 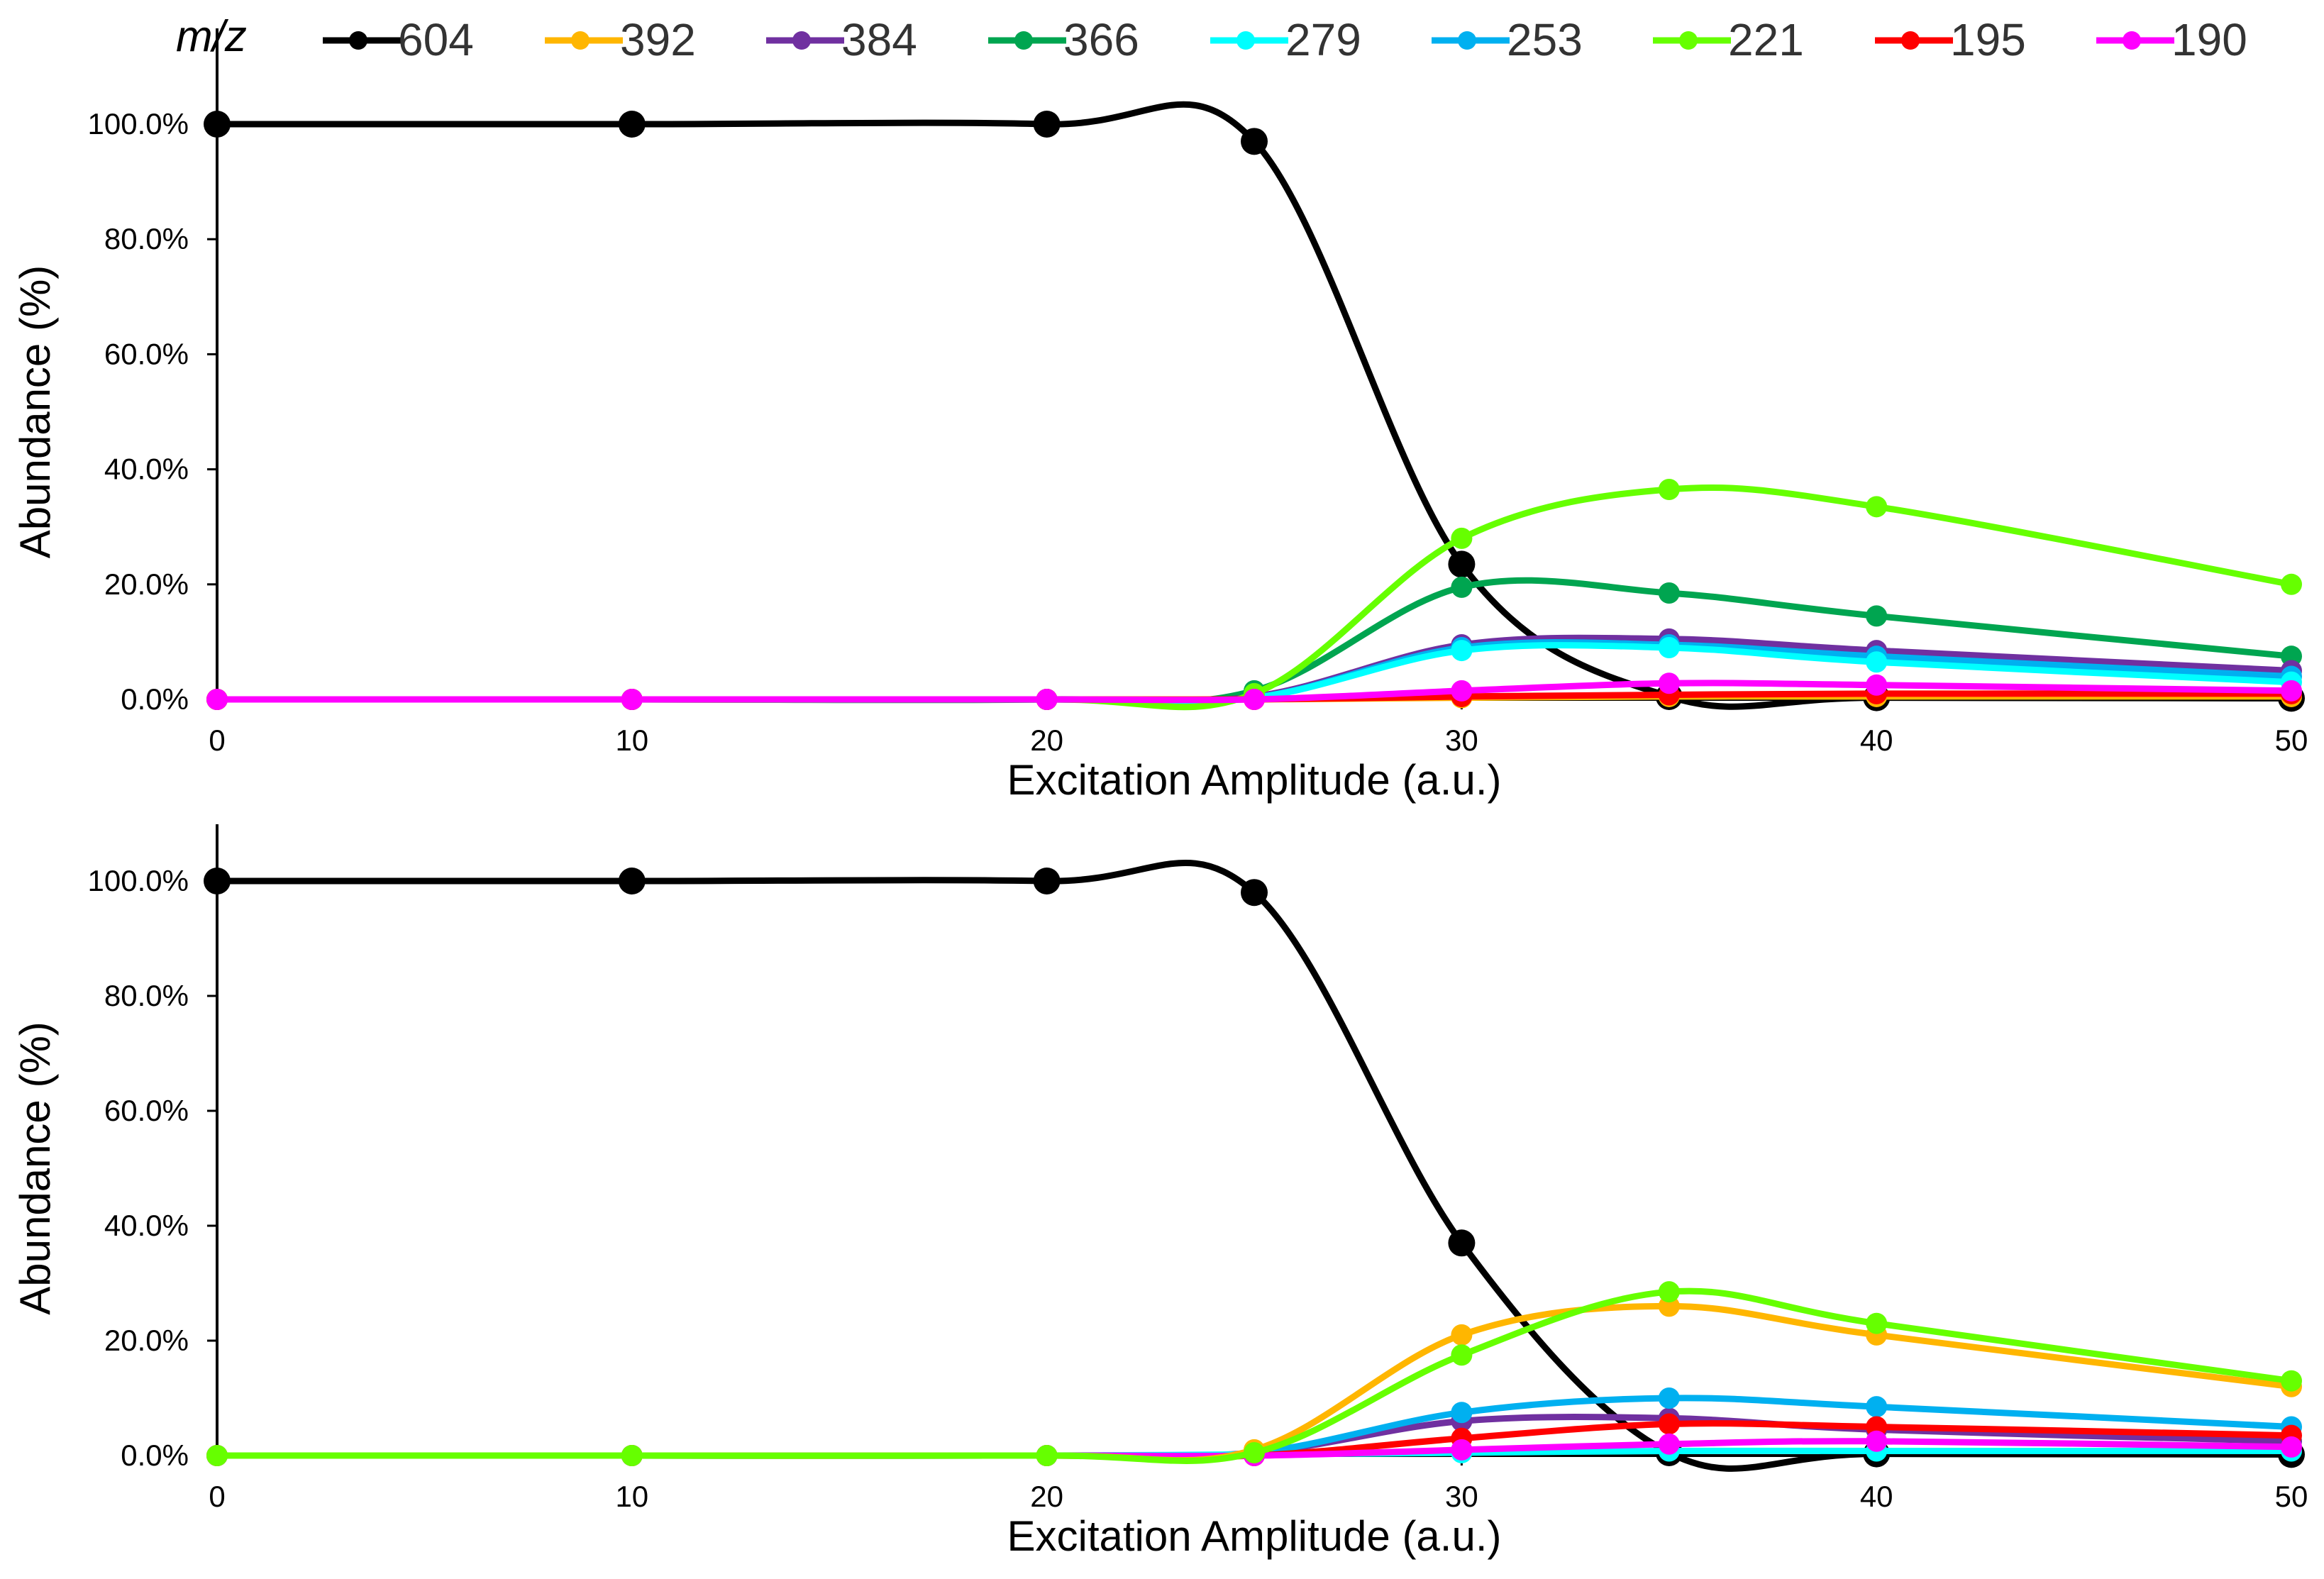 What do you see at coordinates (2209, 39) in the screenshot?
I see `legend-label: 190` at bounding box center [2209, 39].